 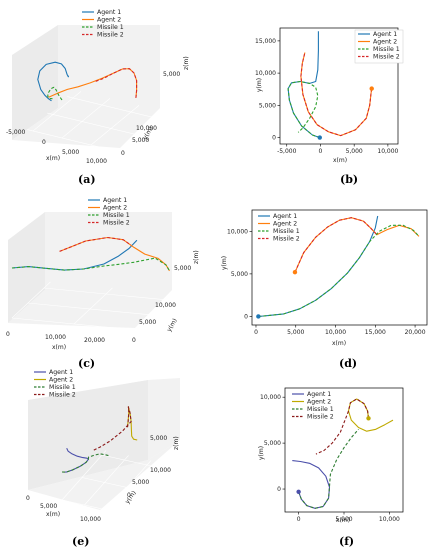 I want to click on panel-c-ytick: 10,000, so click(x=165, y=305).